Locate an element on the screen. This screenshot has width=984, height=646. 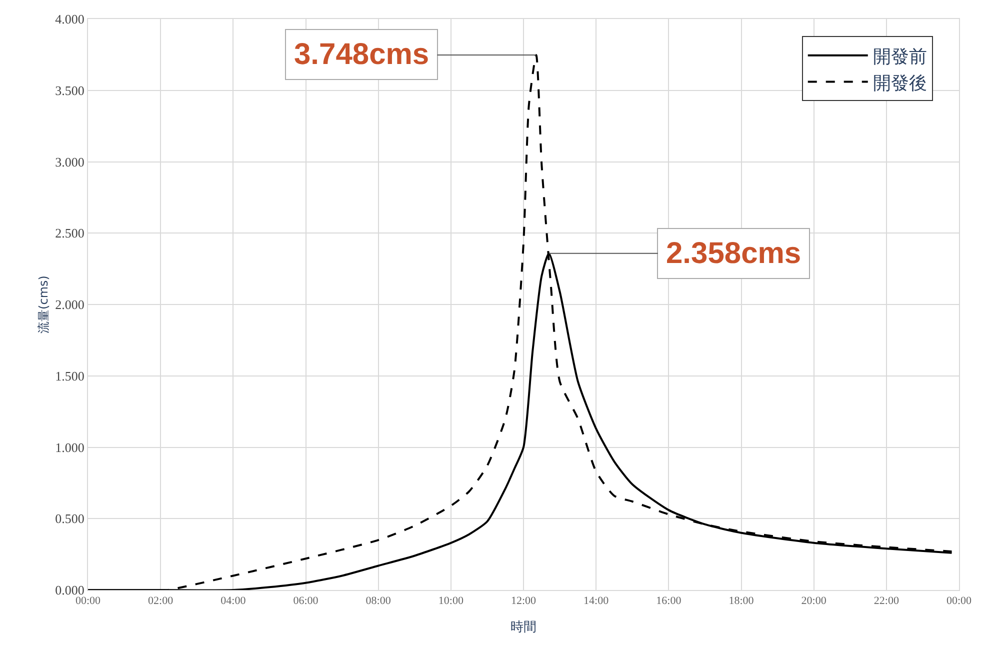
x-tick-label: 06:00 is located at coordinates (306, 601).